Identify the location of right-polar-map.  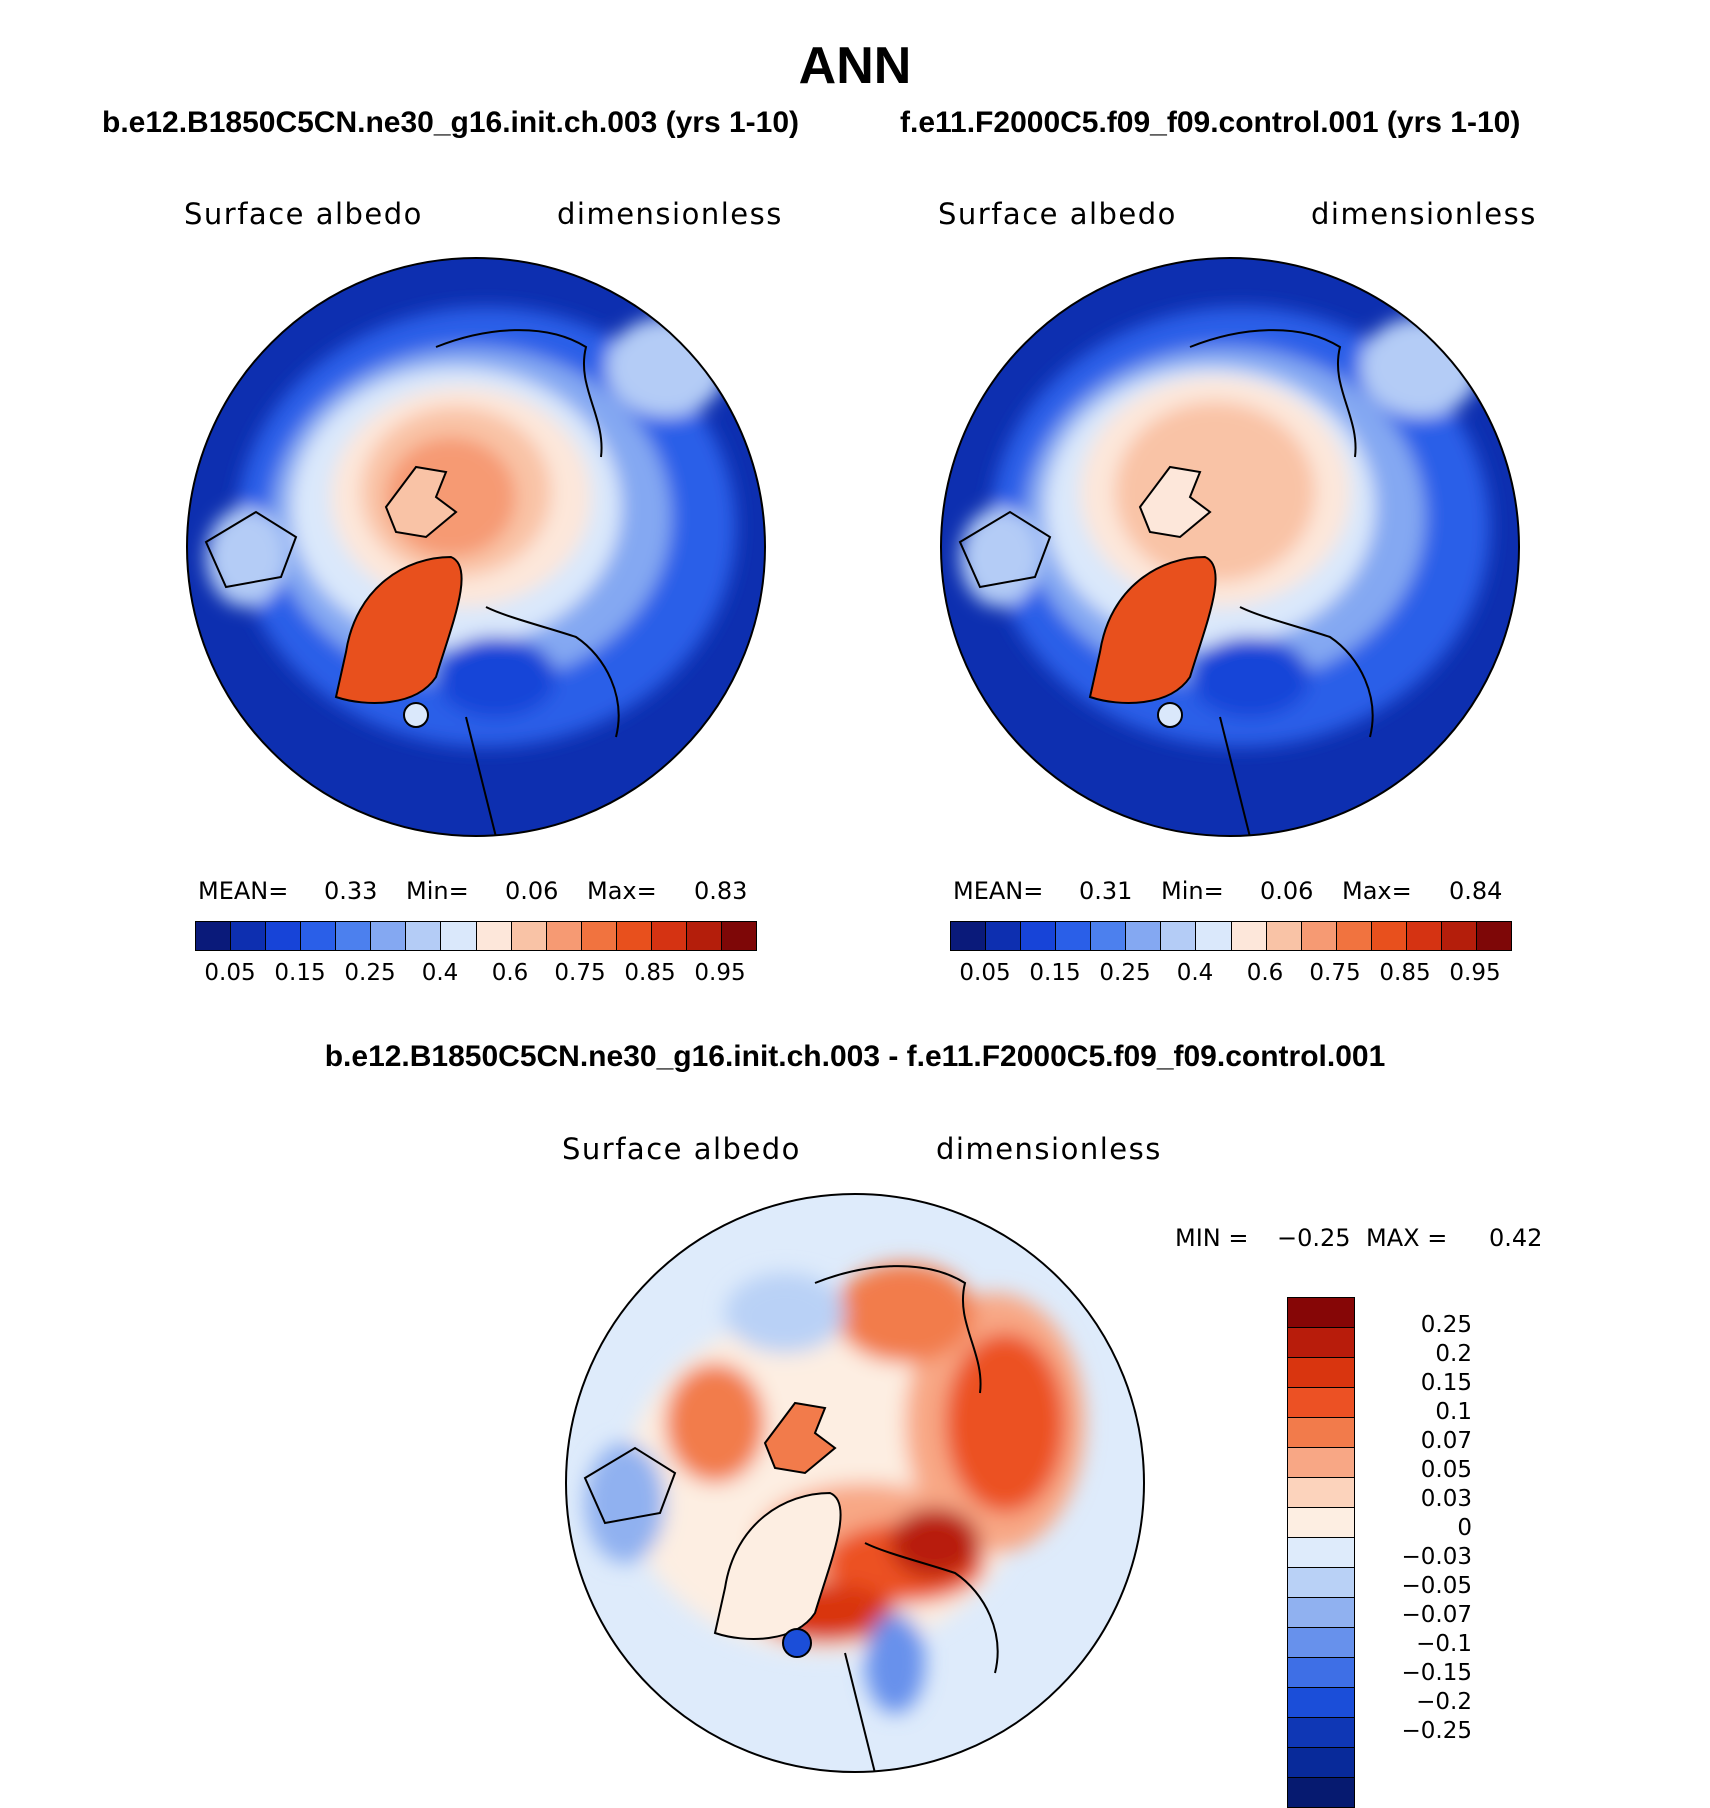
(1230, 547).